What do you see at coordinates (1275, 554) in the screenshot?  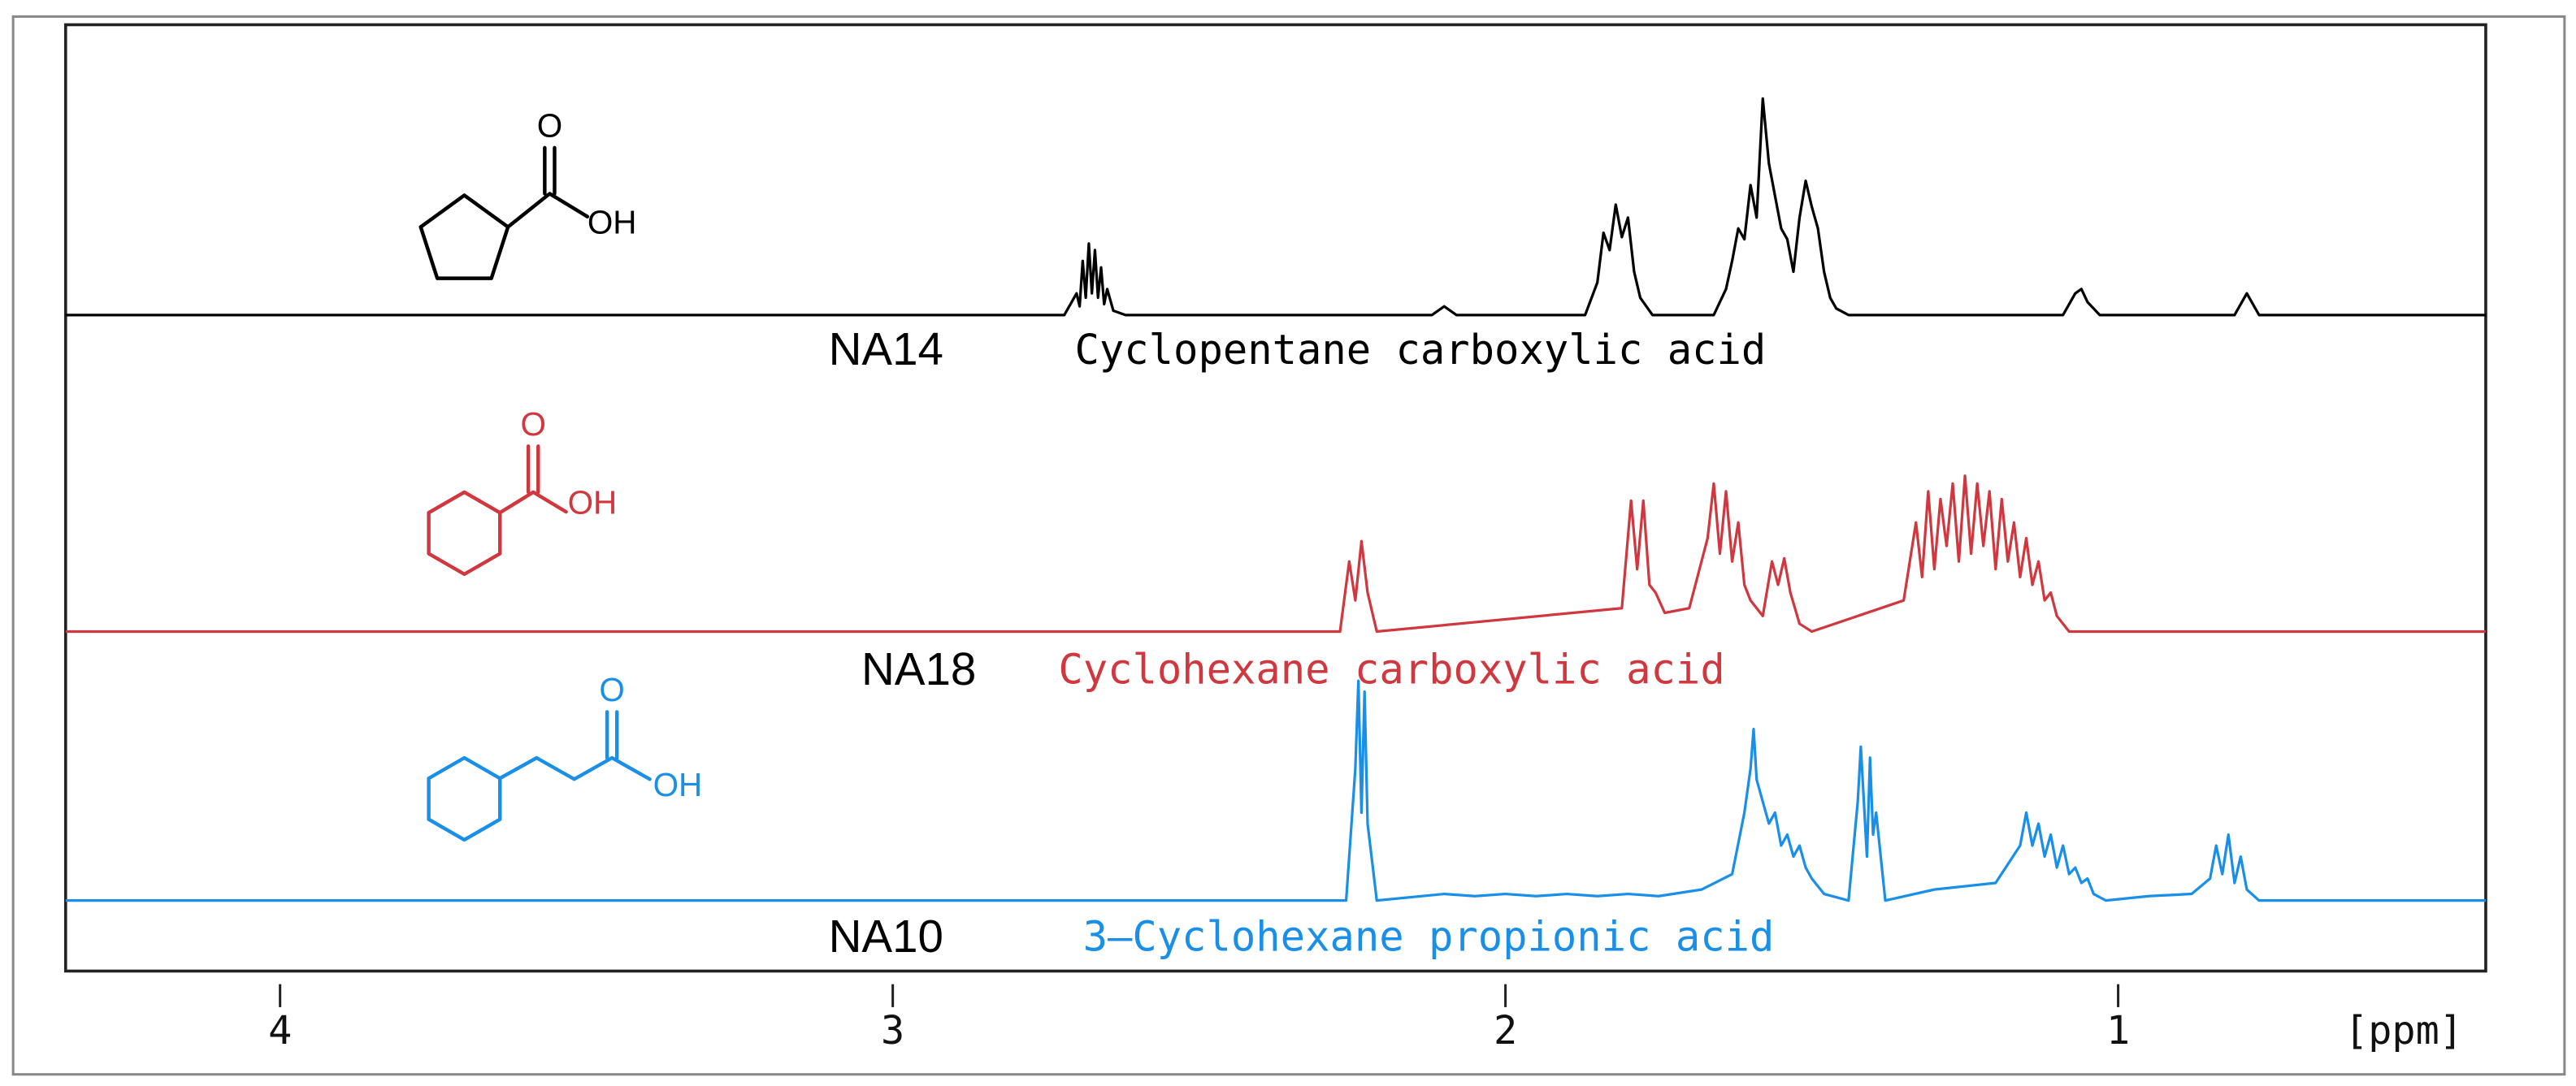 I see `spectrum-line` at bounding box center [1275, 554].